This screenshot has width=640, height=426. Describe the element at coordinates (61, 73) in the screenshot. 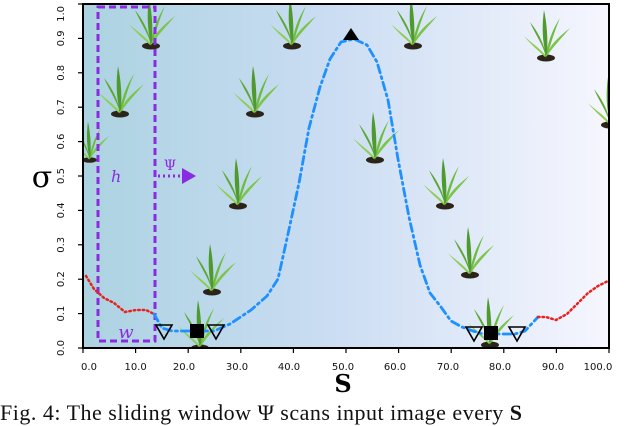

I see `svg-text: 0.8` at that location.